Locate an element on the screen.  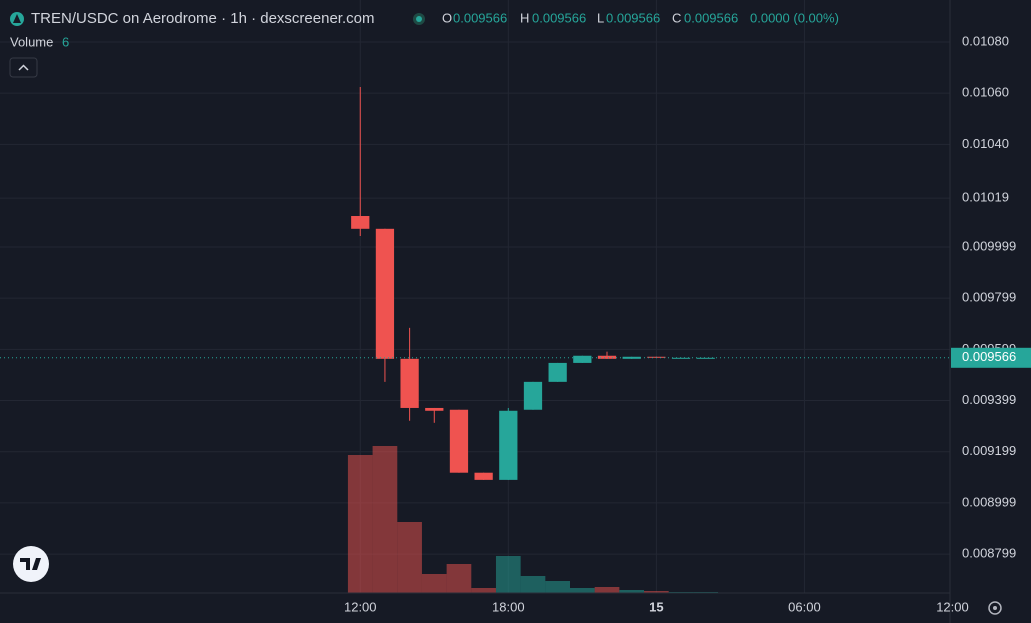
collapse-button is located at coordinates (23, 67).